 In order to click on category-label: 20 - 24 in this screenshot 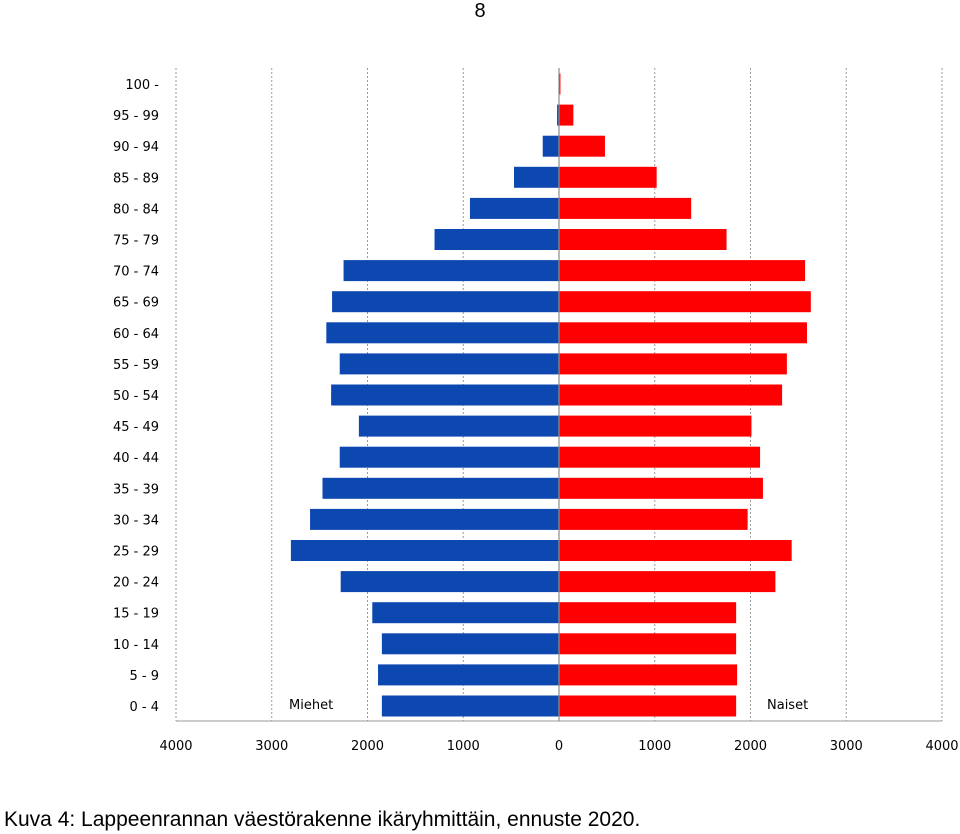, I will do `click(136, 583)`.